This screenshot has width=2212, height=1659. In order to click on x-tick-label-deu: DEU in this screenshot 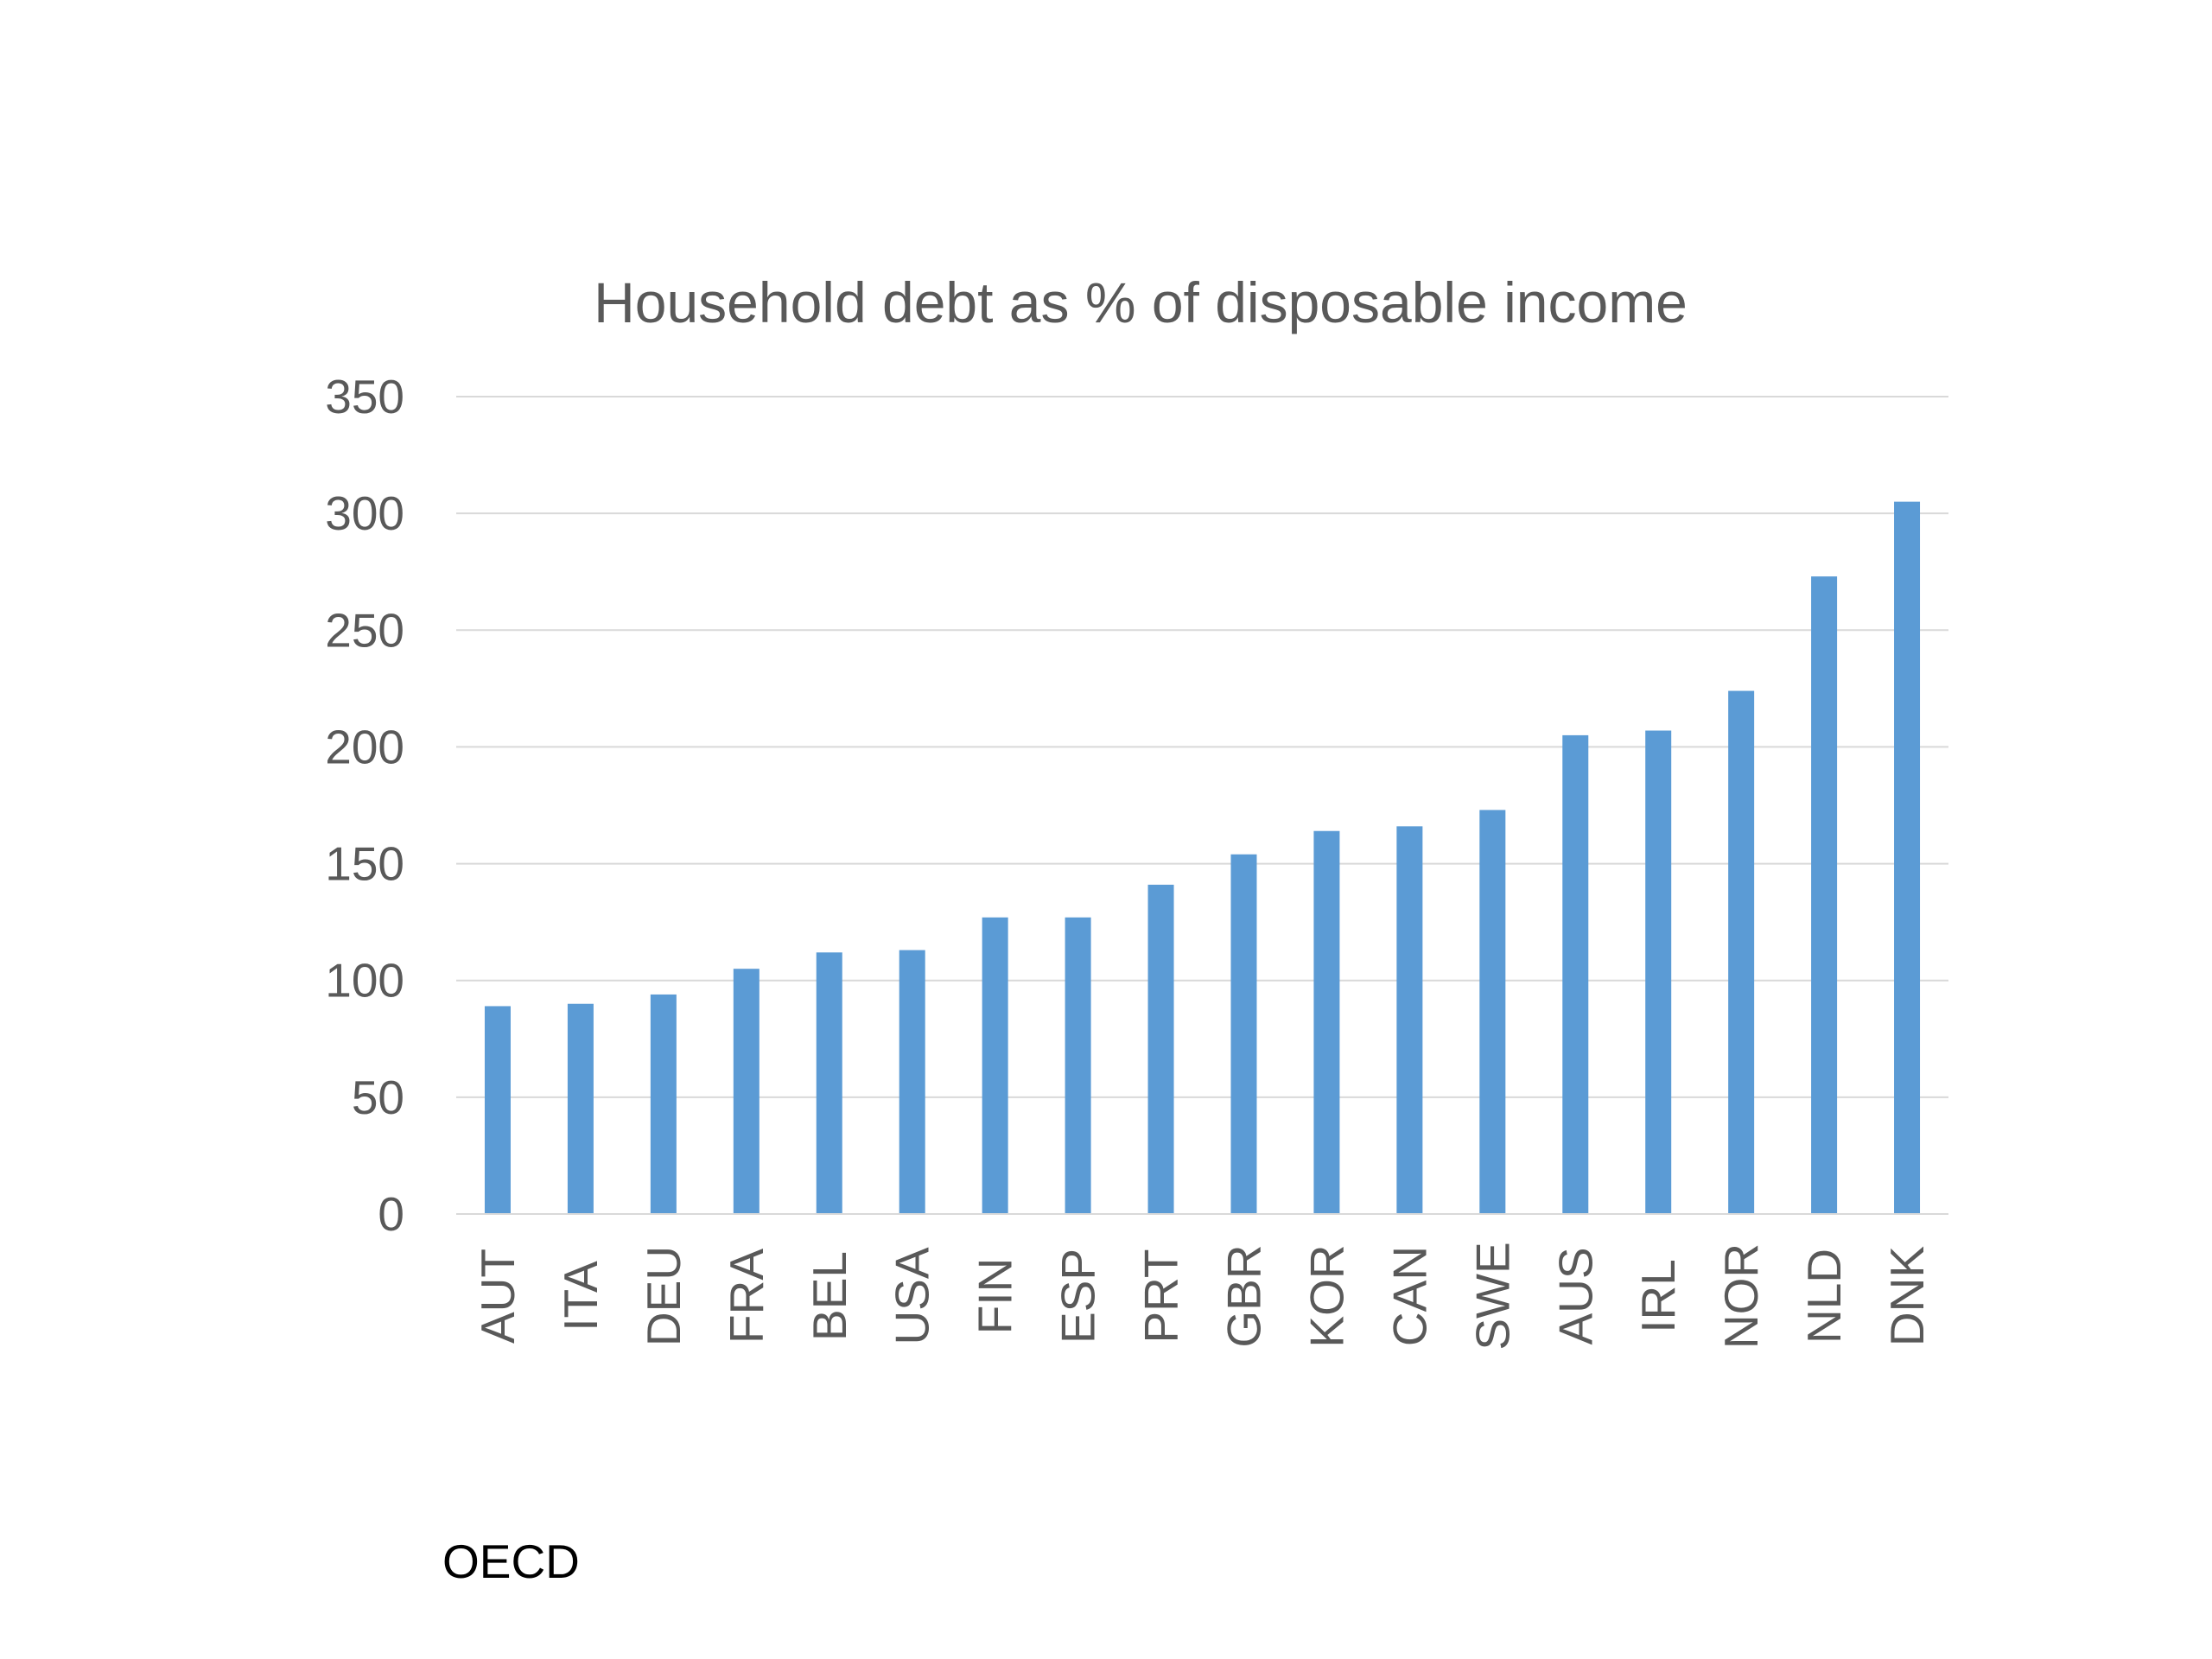, I will do `click(663, 1296)`.